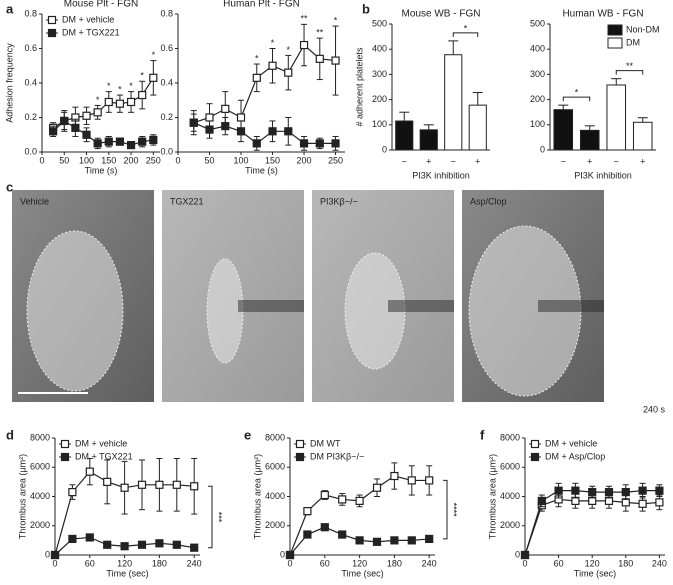  What do you see at coordinates (52, 20) in the screenshot?
I see `legend-marker` at bounding box center [52, 20].